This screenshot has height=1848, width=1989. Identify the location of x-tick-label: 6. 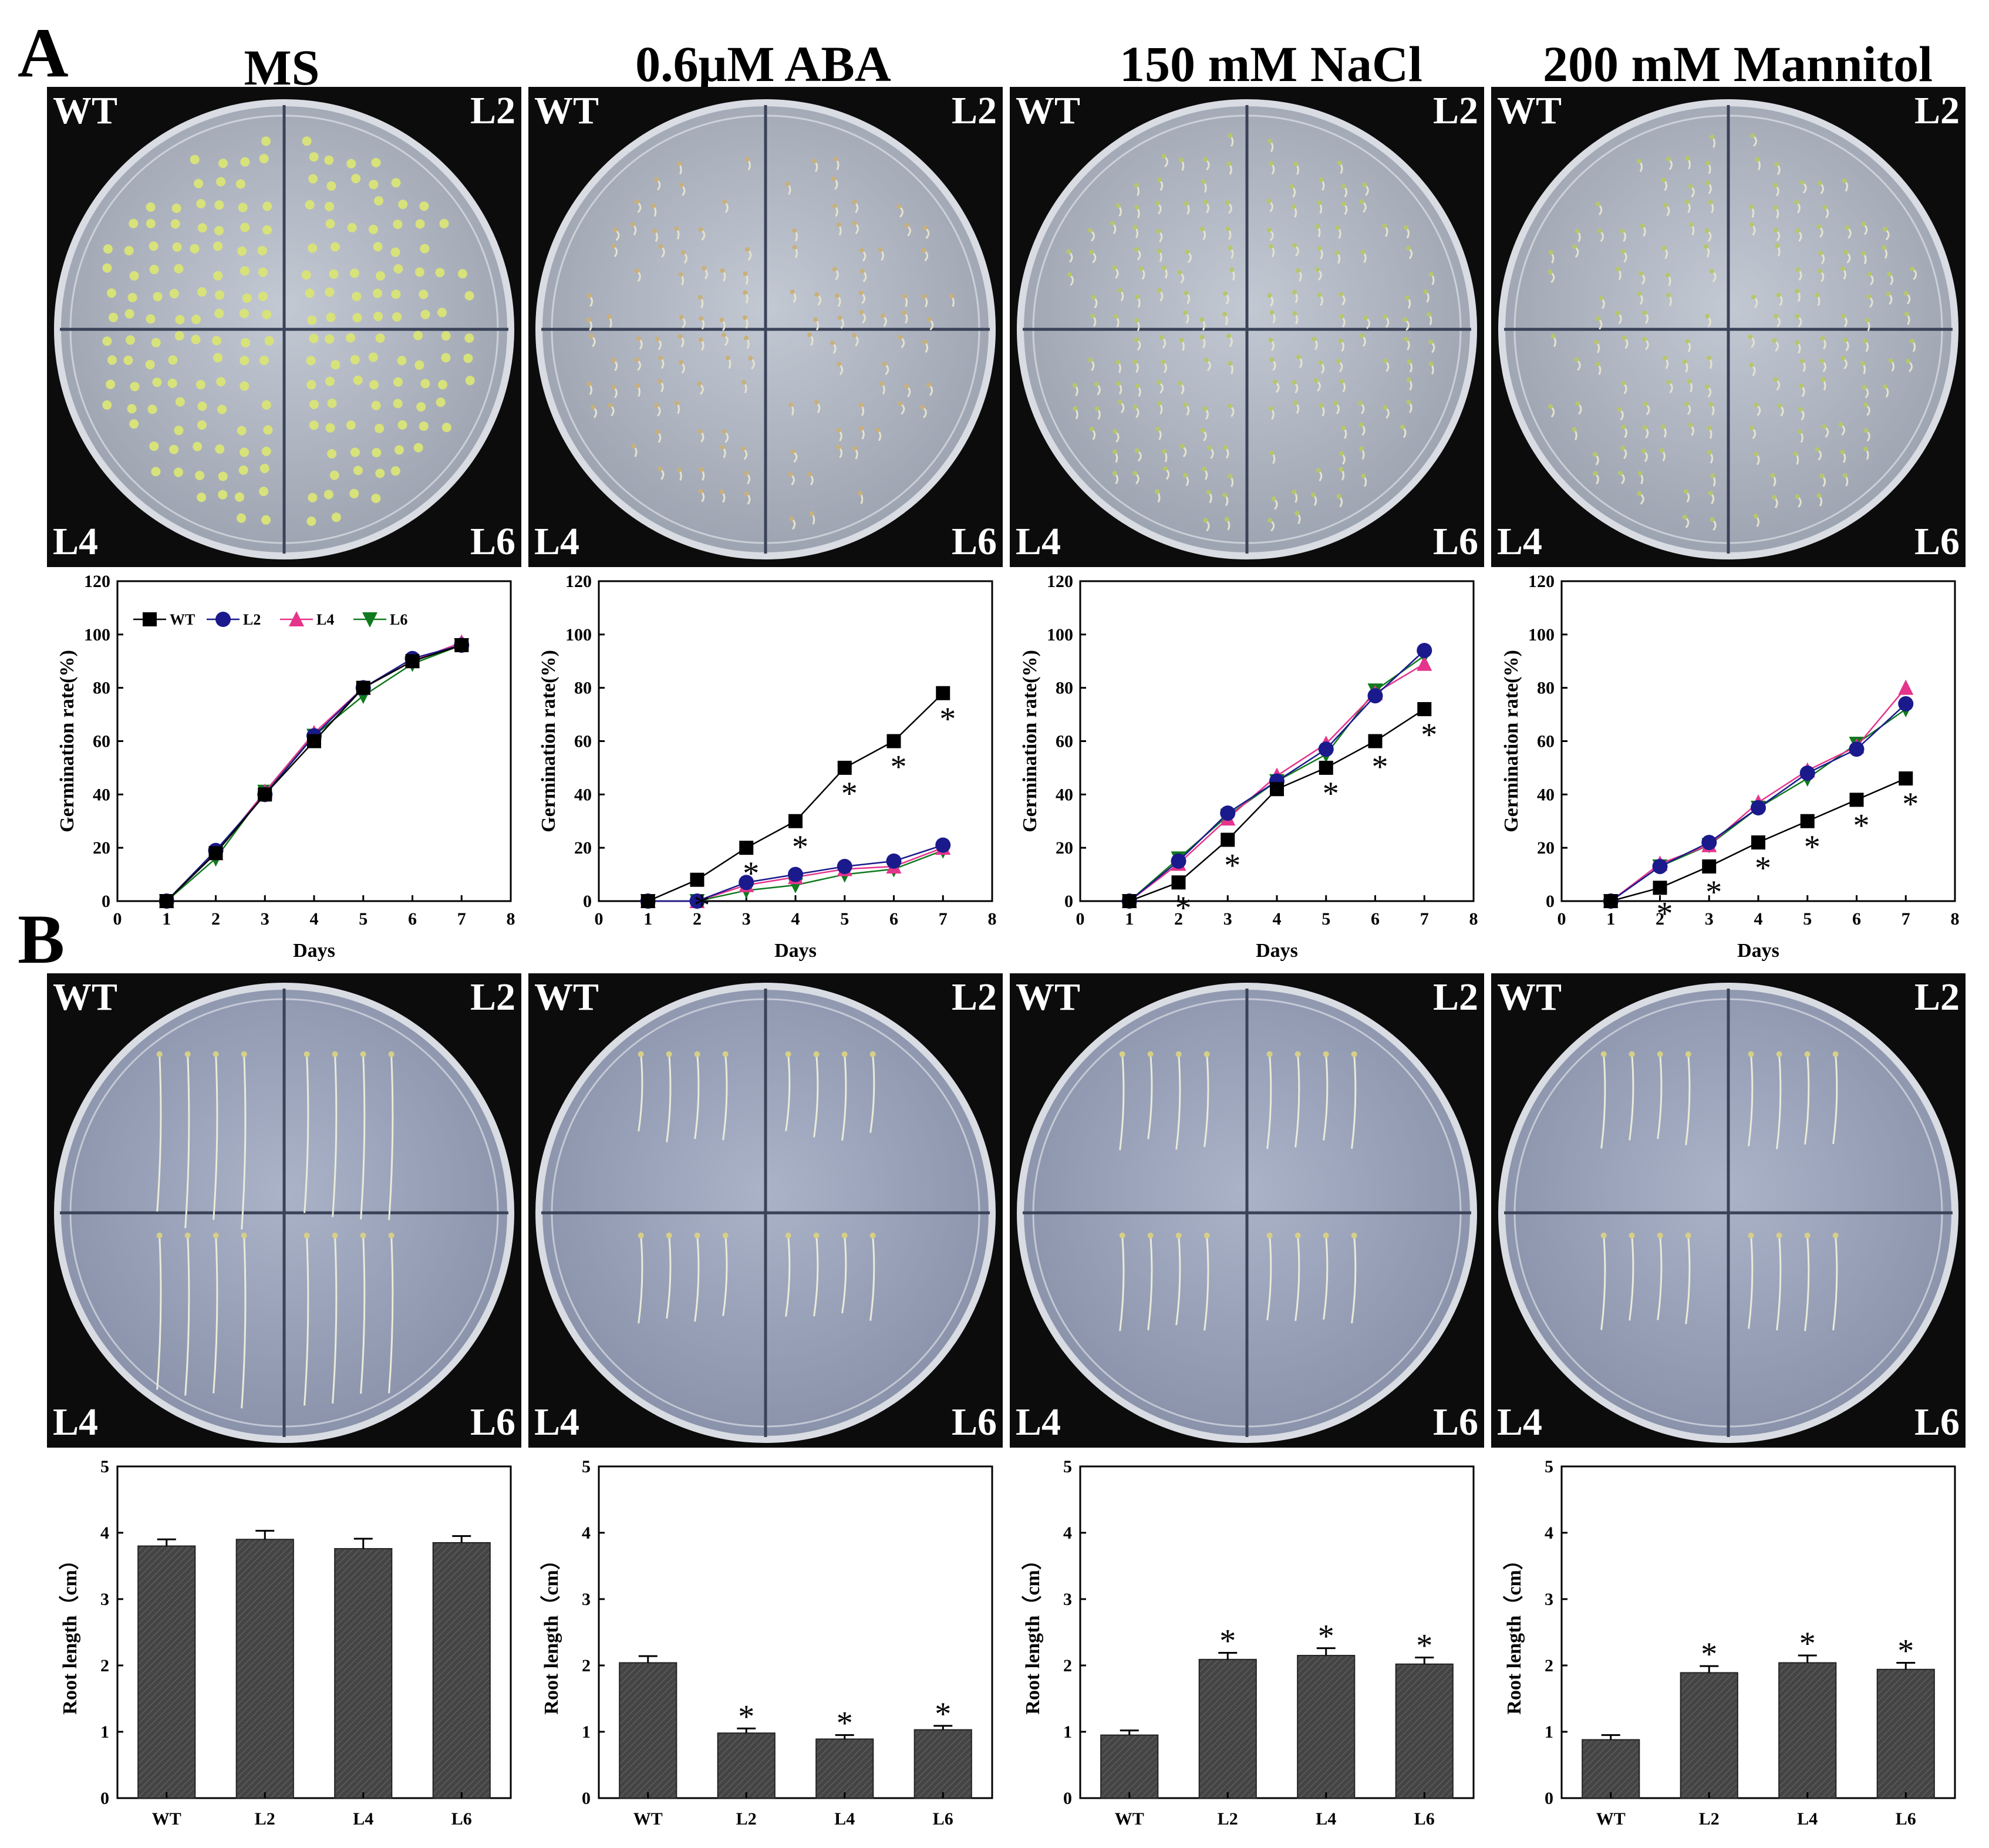
(412, 919).